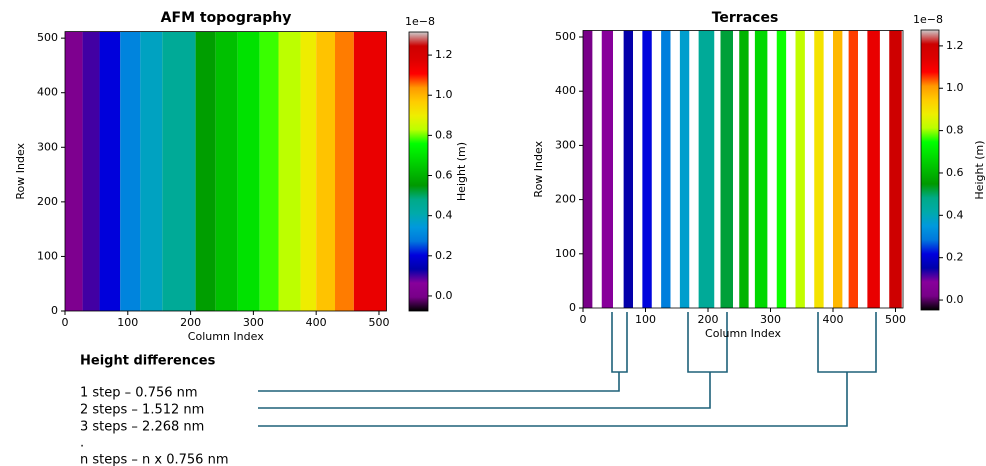 Image resolution: width=986 pixels, height=466 pixels. What do you see at coordinates (226, 18) in the screenshot?
I see `chart-title: AFM topography` at bounding box center [226, 18].